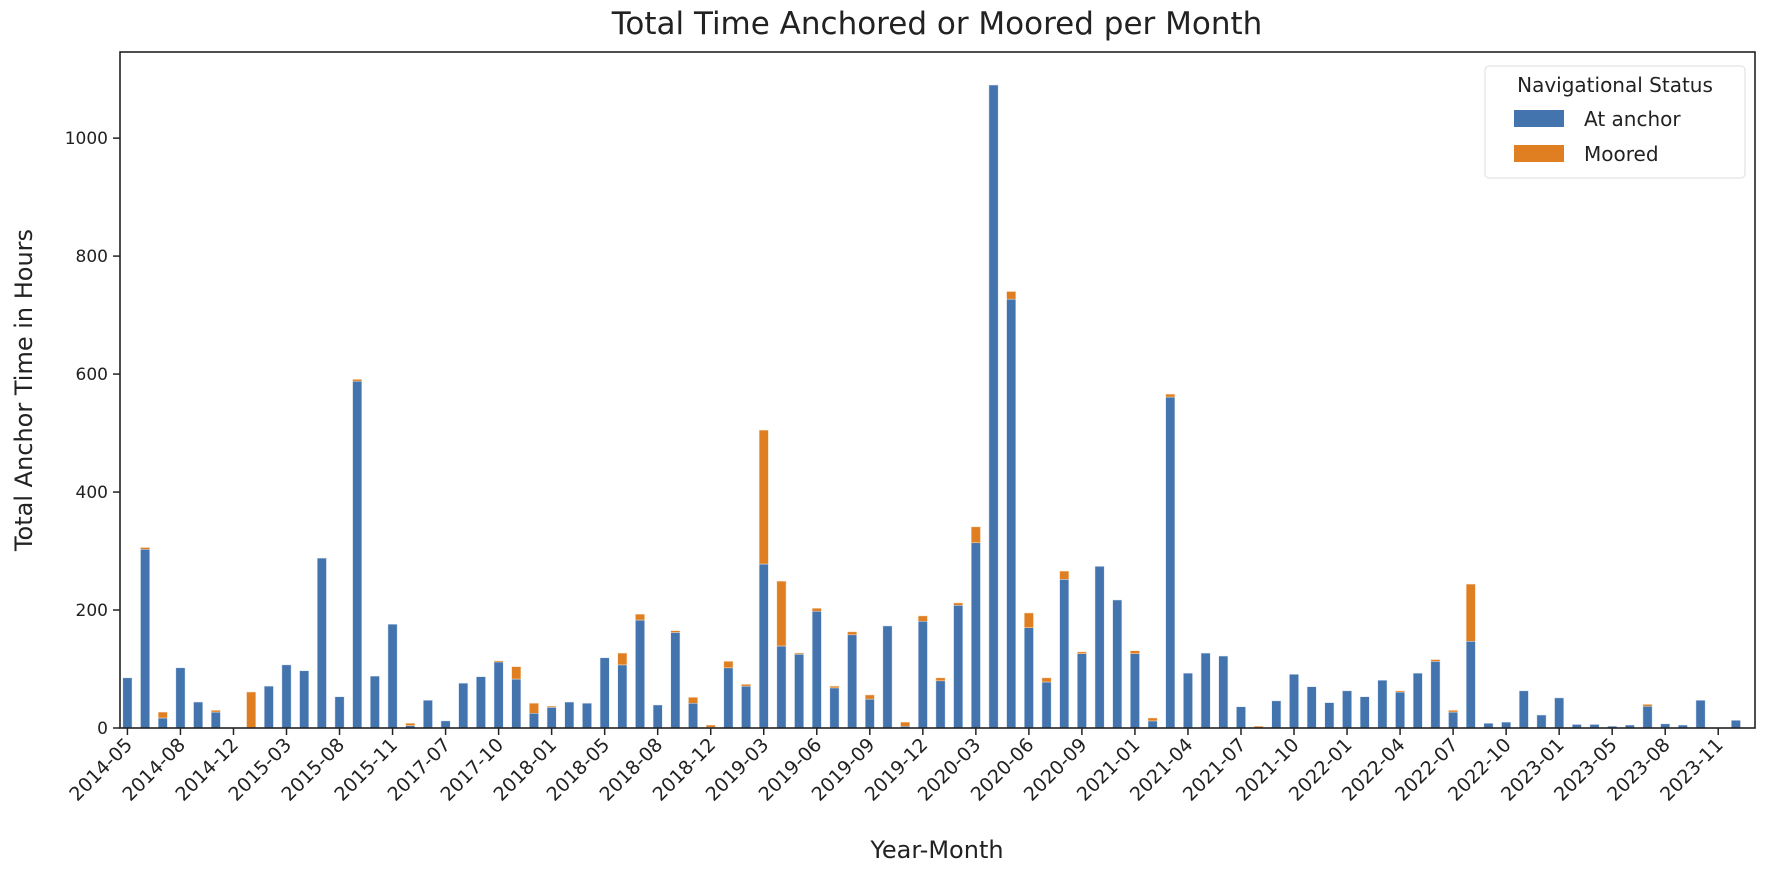 The width and height of the screenshot is (1772, 873). What do you see at coordinates (936, 850) in the screenshot?
I see `x-axis-label: Year-Month` at bounding box center [936, 850].